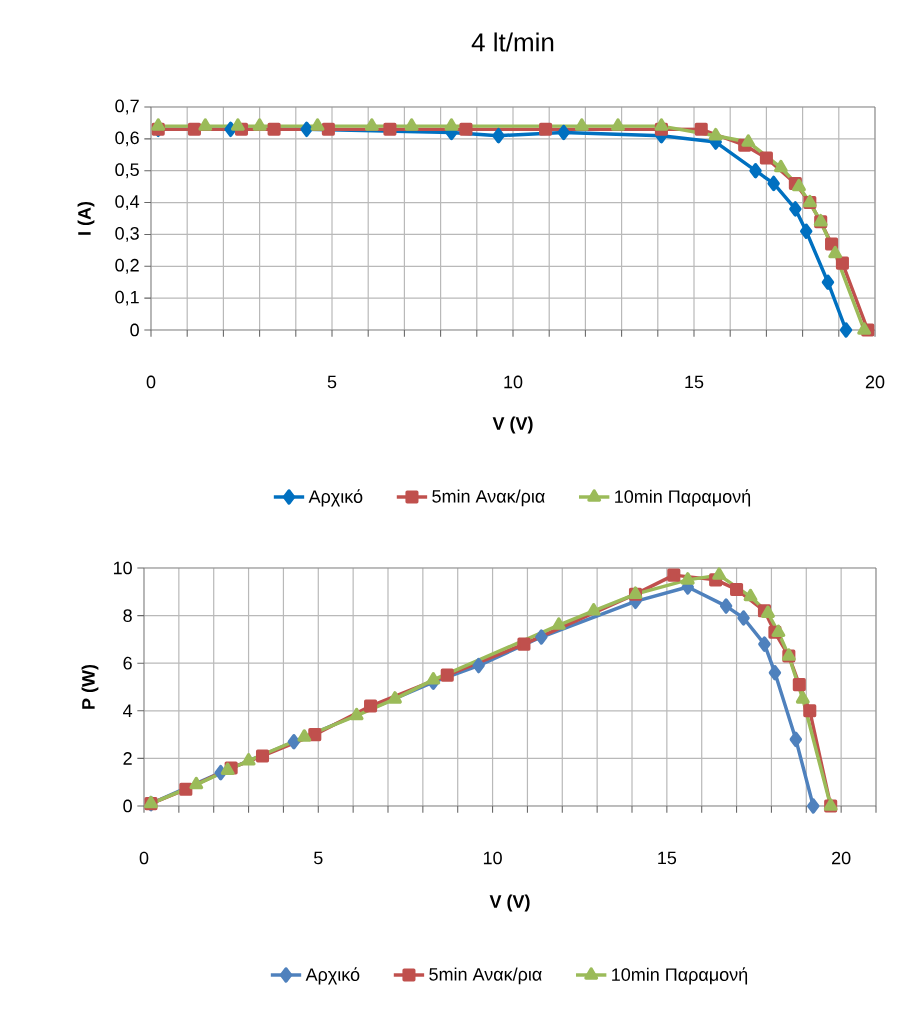 This screenshot has width=905, height=1009. I want to click on y-axis-title: I (A), so click(86, 218).